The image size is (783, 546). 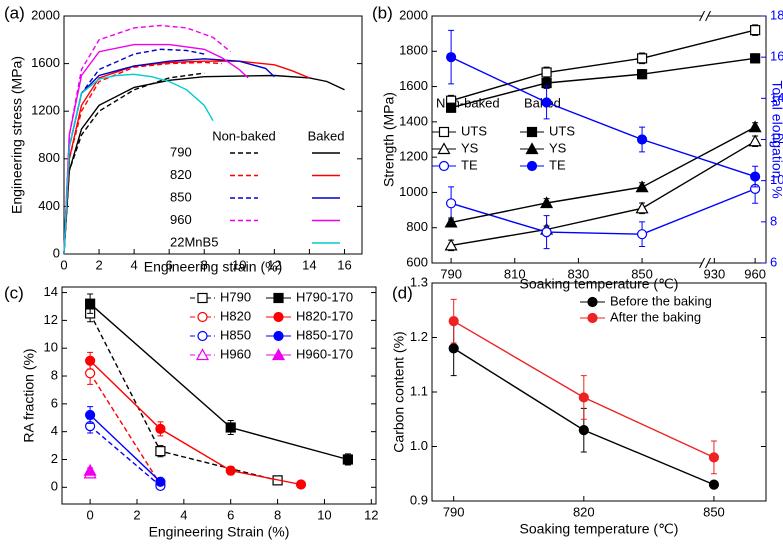 What do you see at coordinates (51, 291) in the screenshot?
I see `y-tick-label: 14` at bounding box center [51, 291].